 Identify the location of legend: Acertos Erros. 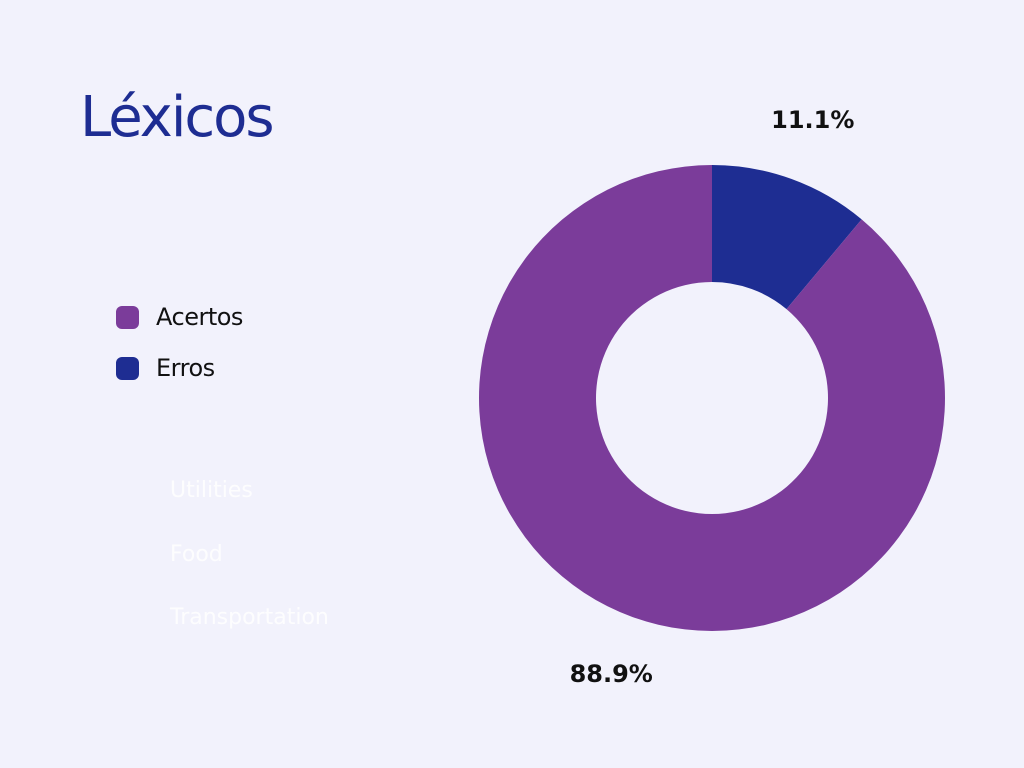
(179, 351).